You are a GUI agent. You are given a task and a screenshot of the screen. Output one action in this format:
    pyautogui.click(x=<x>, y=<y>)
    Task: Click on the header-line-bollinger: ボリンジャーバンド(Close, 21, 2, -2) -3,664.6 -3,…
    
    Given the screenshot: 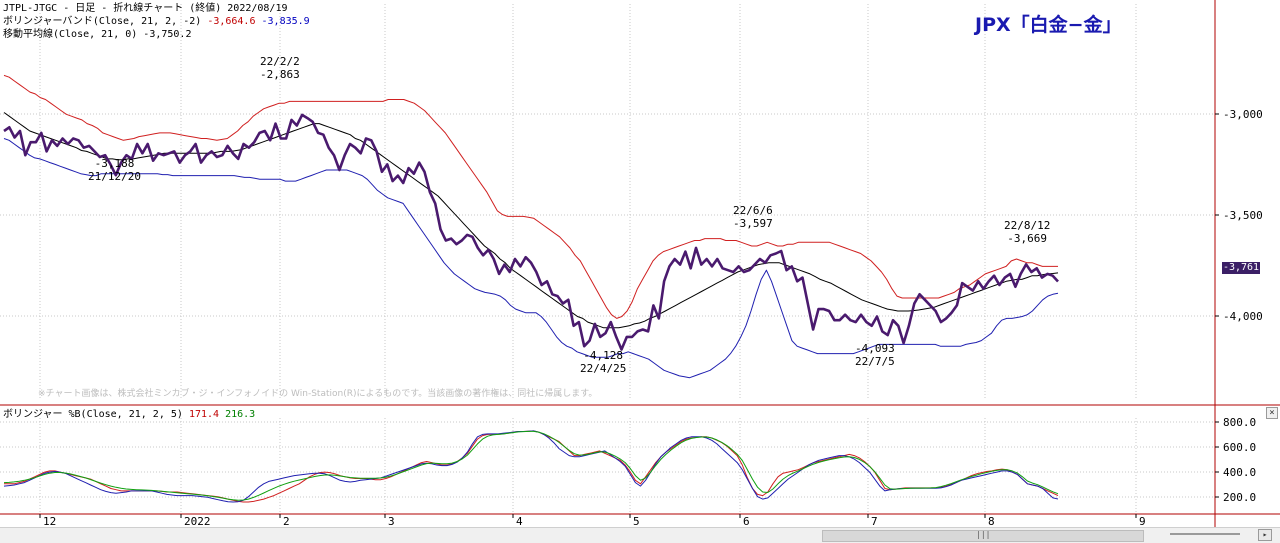 What is the action you would take?
    pyautogui.click(x=156, y=22)
    